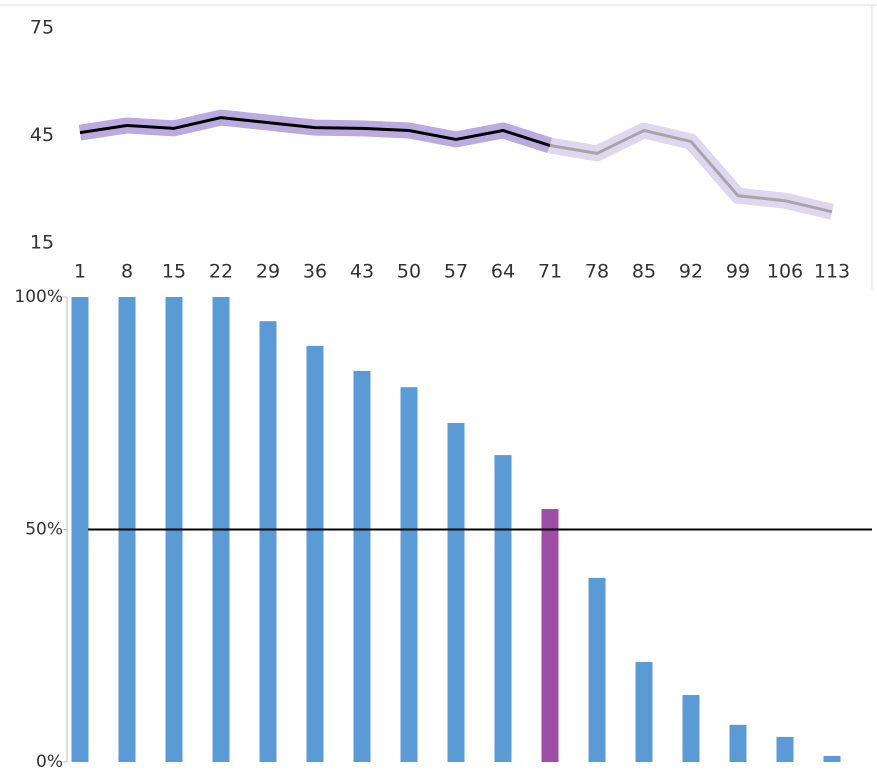  What do you see at coordinates (785, 272) in the screenshot?
I see `x-tick-label: 106` at bounding box center [785, 272].